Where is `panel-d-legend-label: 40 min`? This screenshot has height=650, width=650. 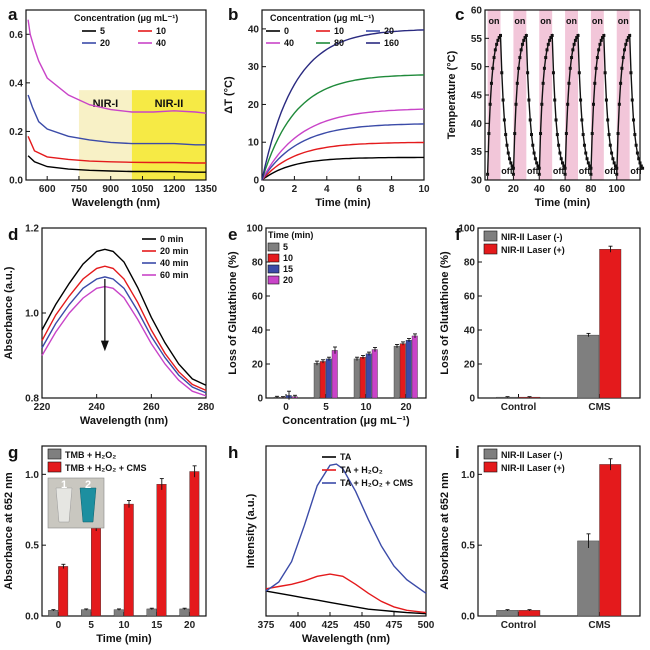
panel-d-legend-label: 40 min is located at coordinates (174, 263).